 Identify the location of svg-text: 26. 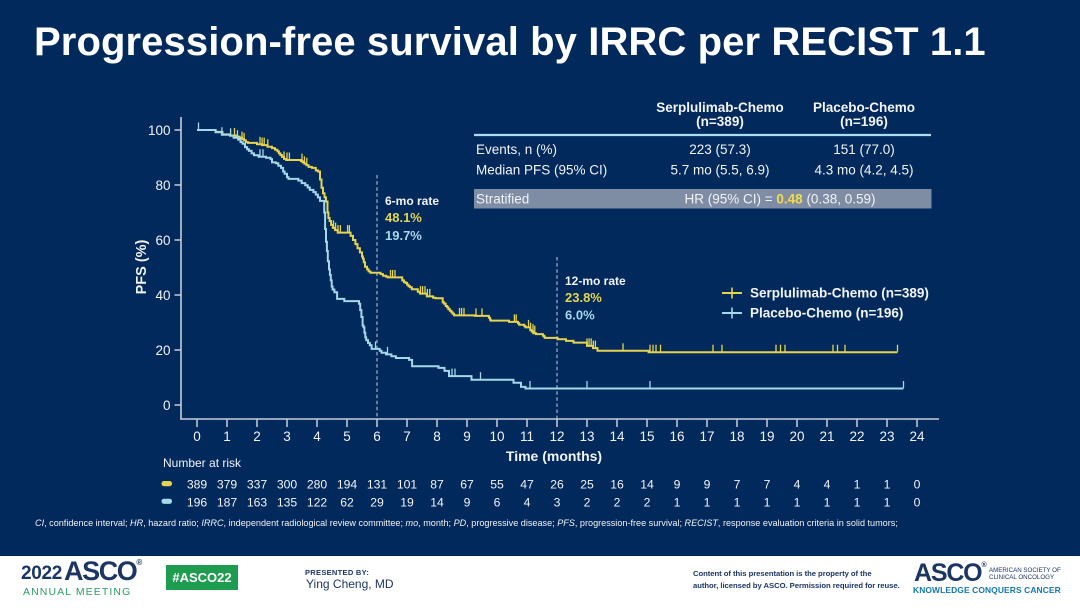
(557, 485).